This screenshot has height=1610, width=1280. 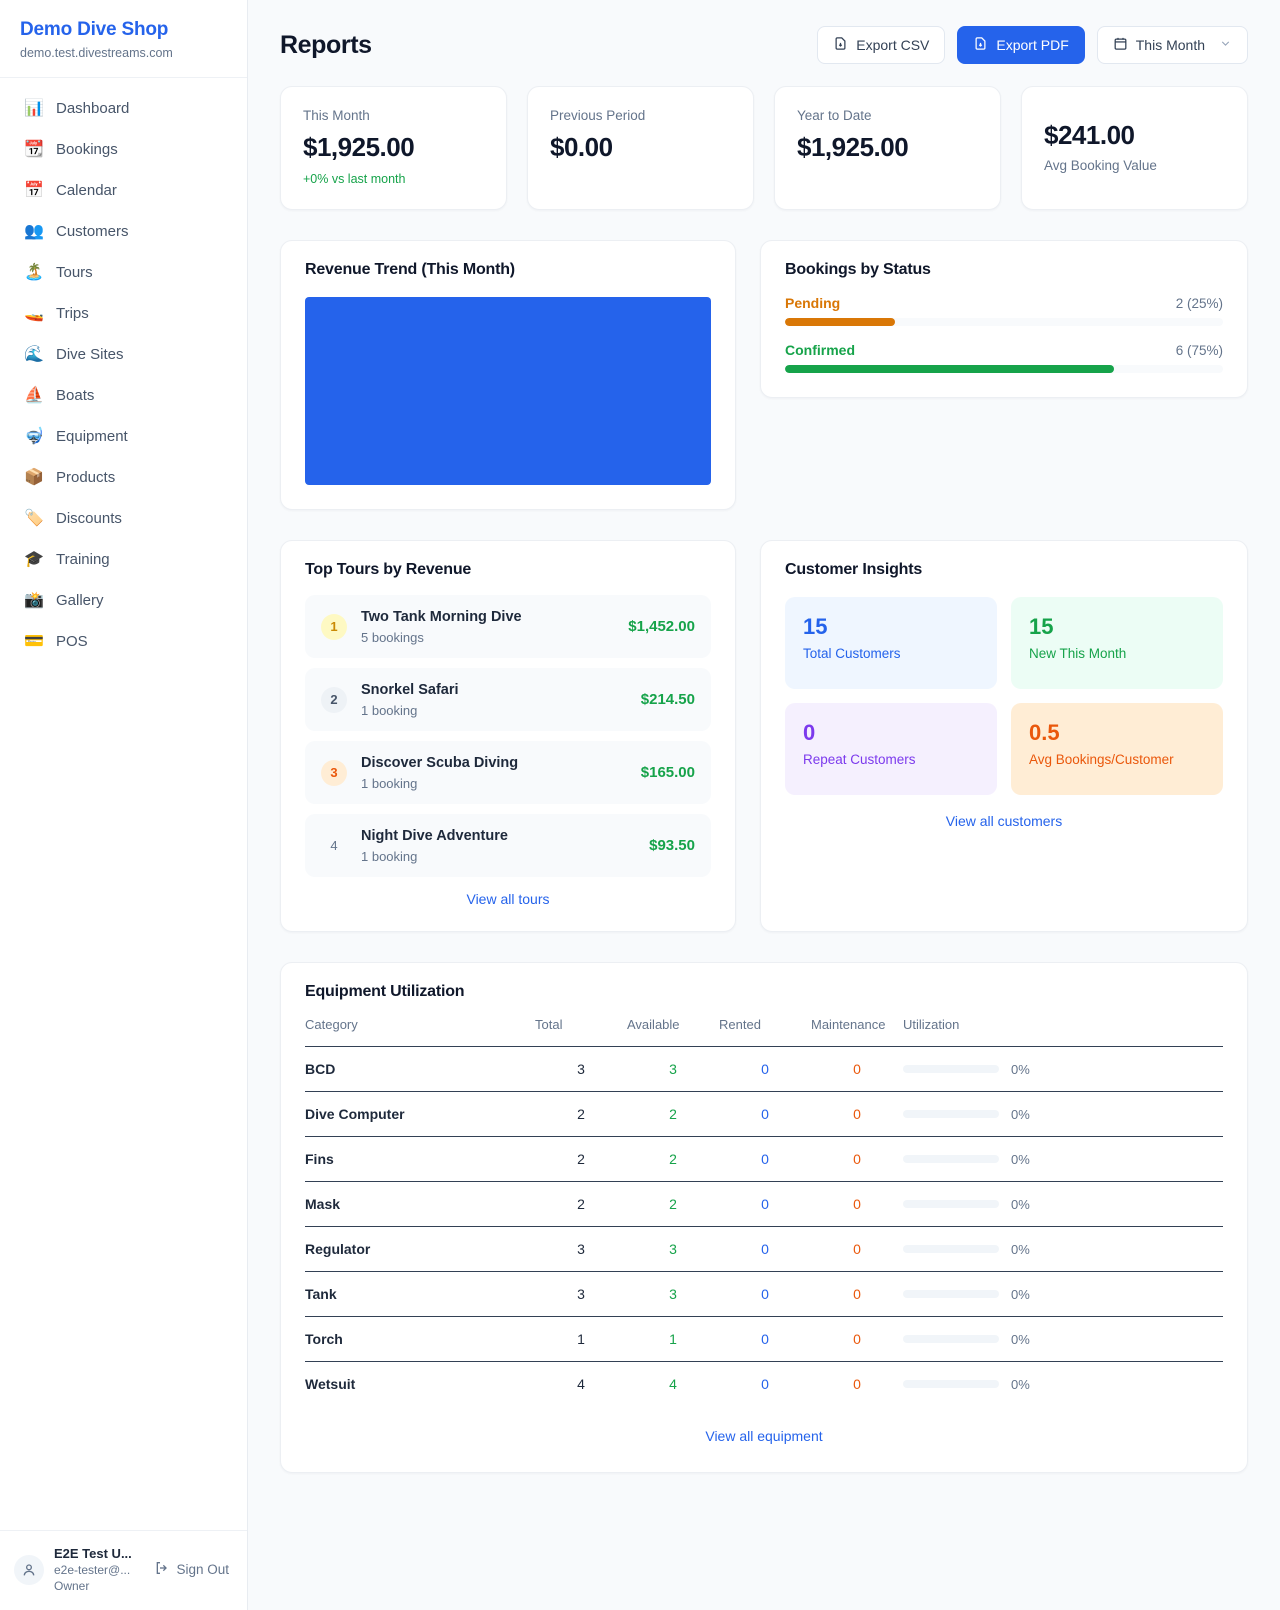 I want to click on kpi-card: $241.00 Avg Booking Value, so click(x=1134, y=148).